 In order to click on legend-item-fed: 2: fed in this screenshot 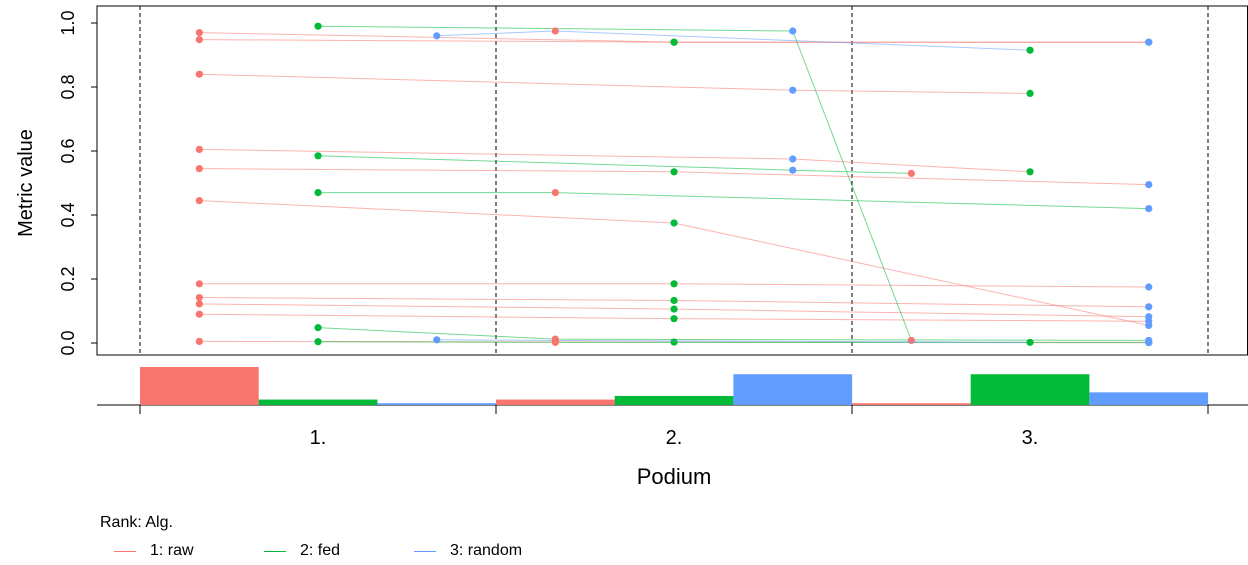, I will do `click(339, 551)`.